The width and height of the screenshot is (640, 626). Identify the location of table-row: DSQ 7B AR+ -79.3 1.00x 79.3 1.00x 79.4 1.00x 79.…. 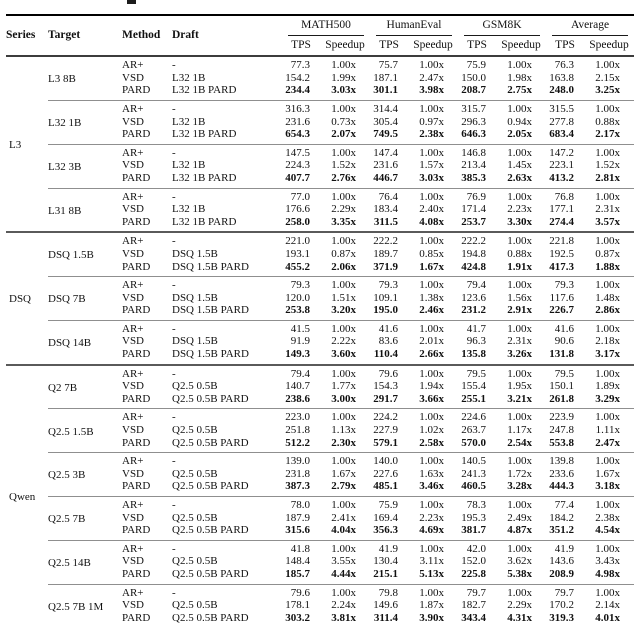
(320, 298).